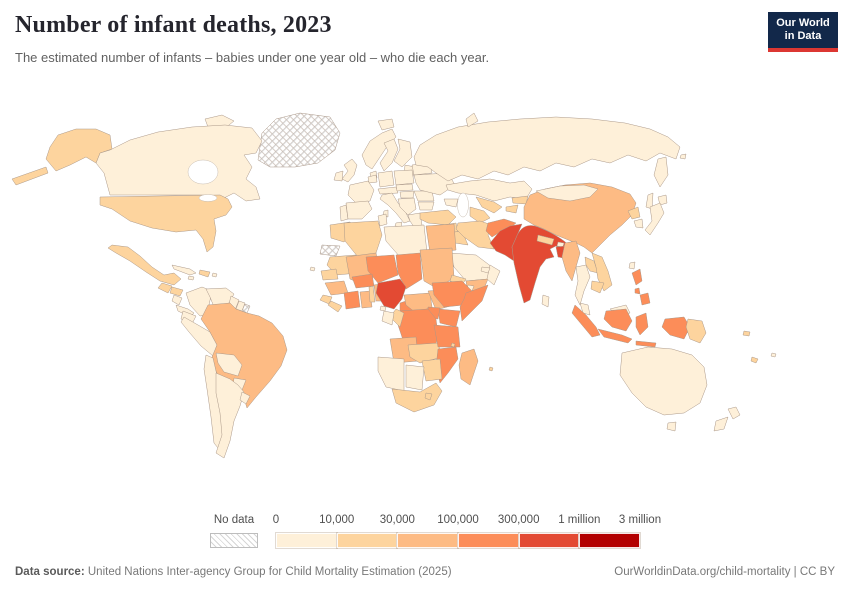 The image size is (850, 600). What do you see at coordinates (79, 150) in the screenshot?
I see `country-alaska` at bounding box center [79, 150].